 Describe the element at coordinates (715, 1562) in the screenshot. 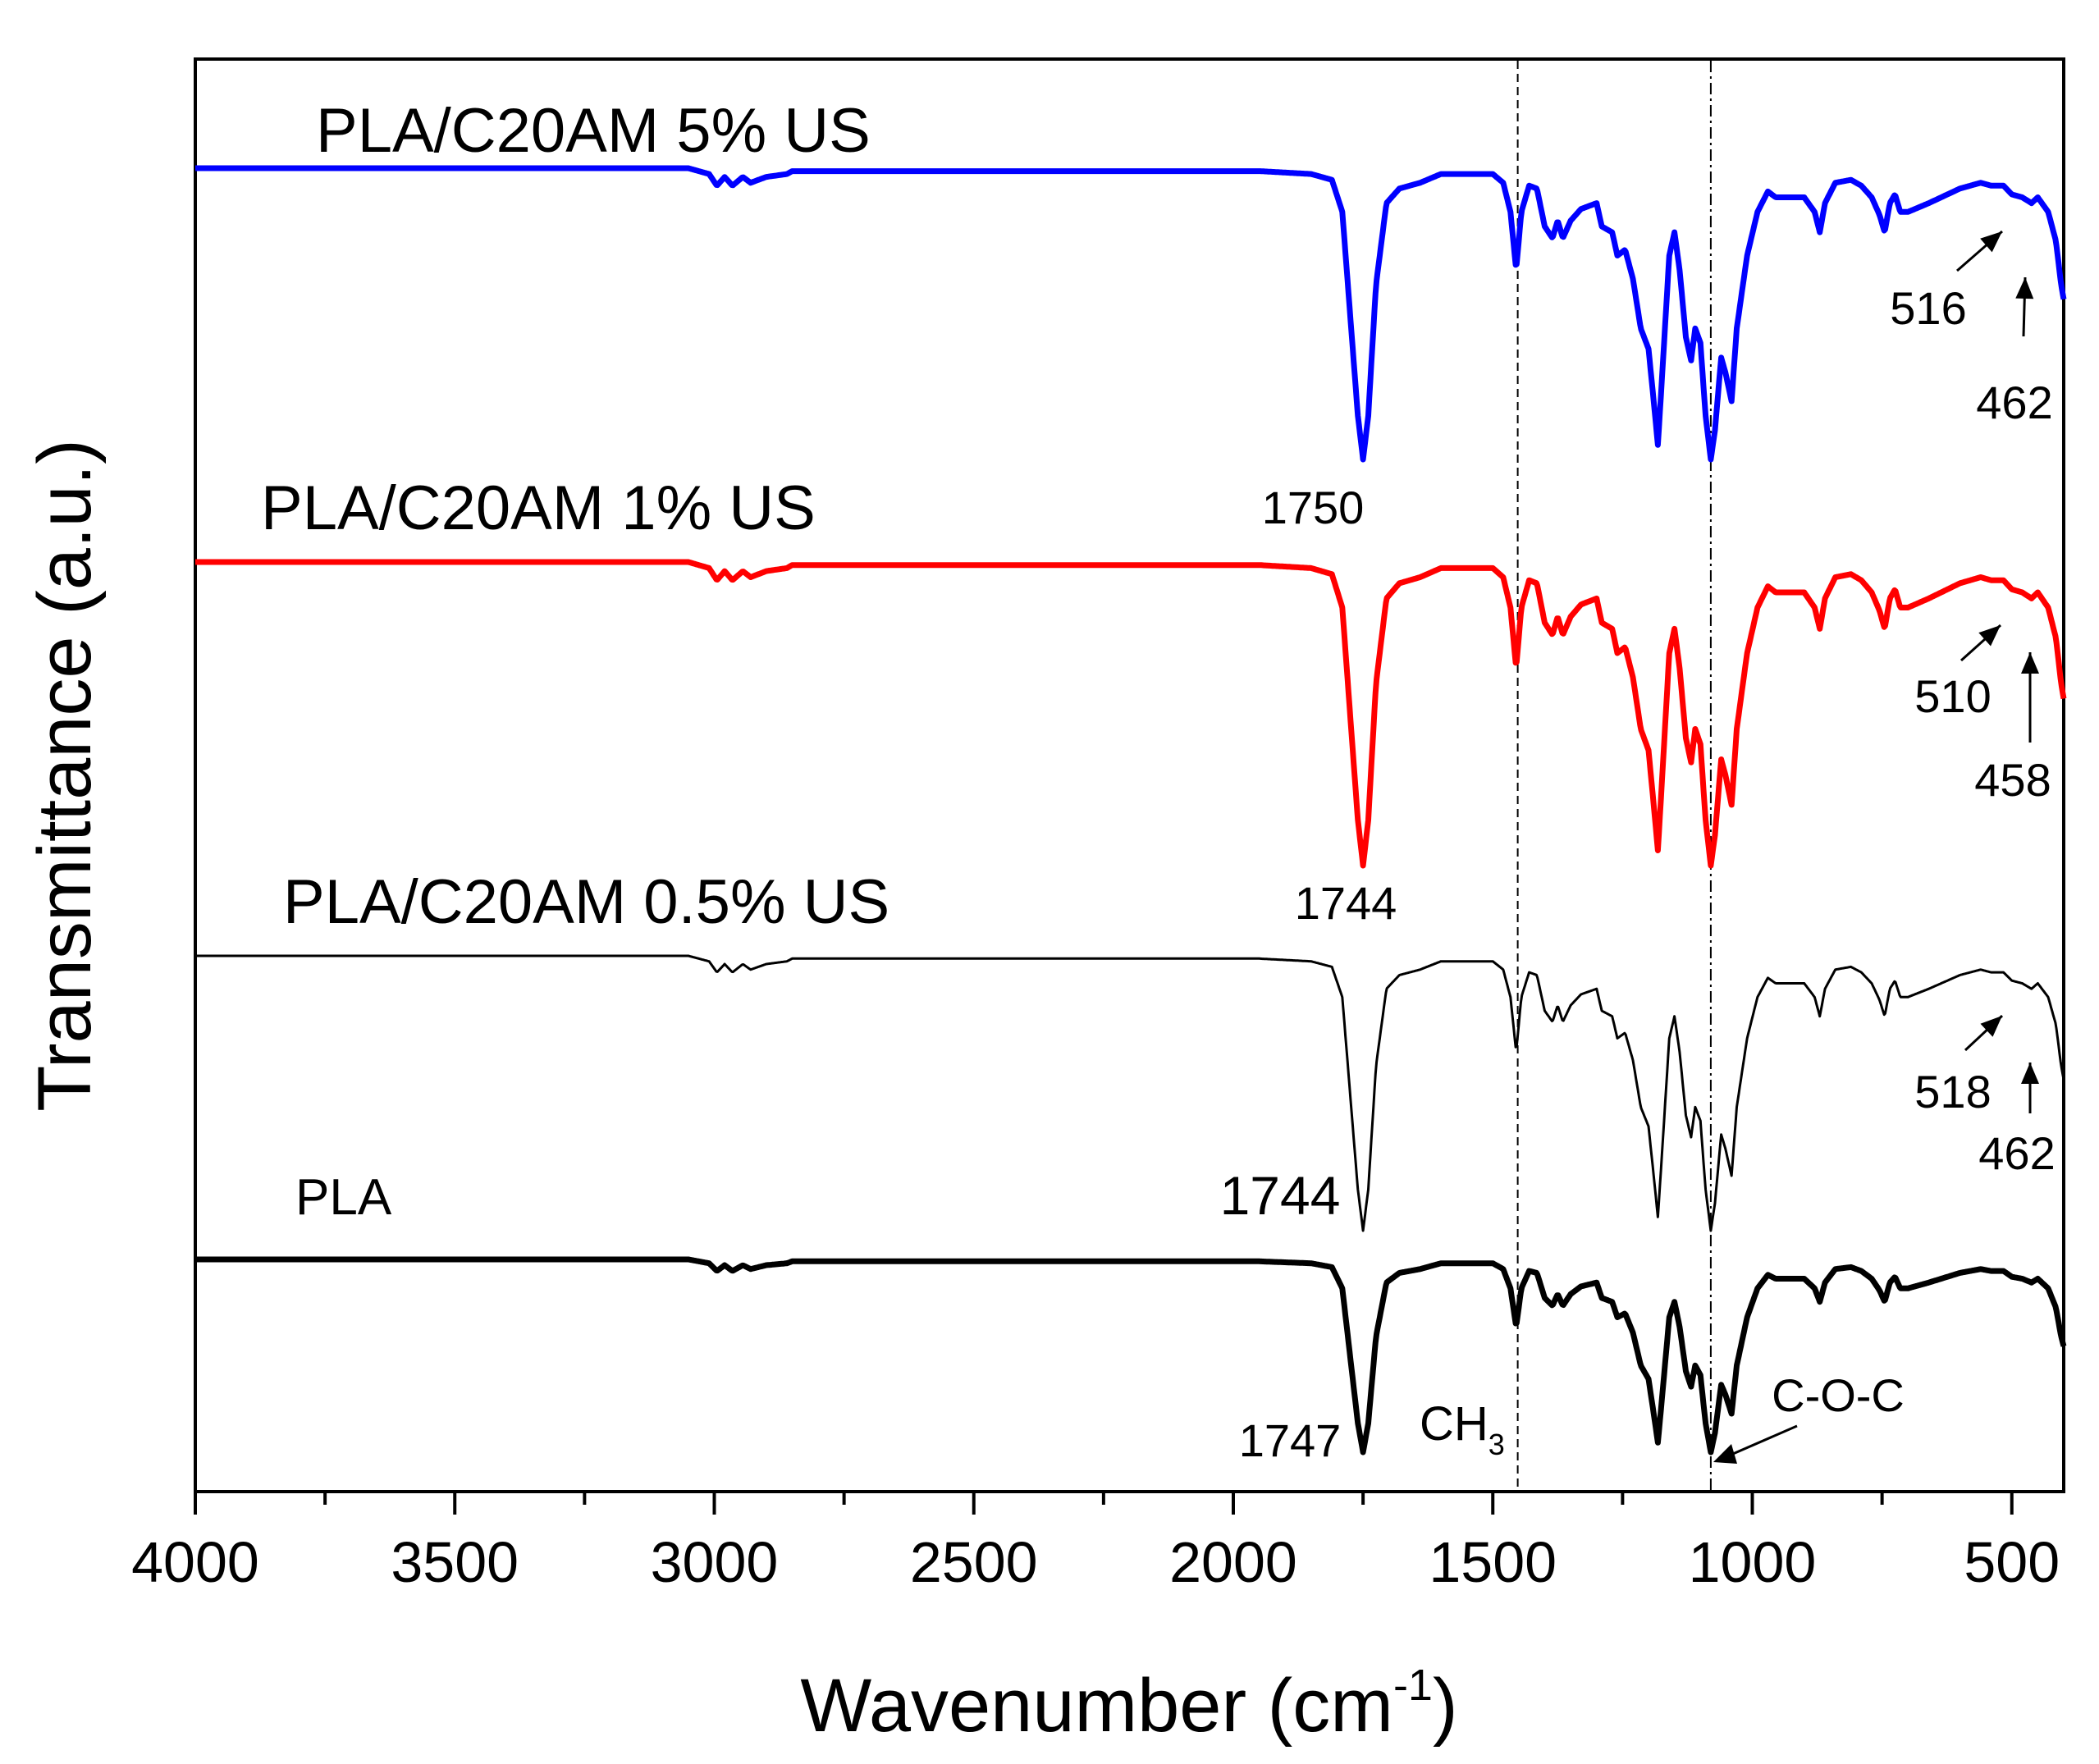

I see `x-tick-label: 3000` at that location.